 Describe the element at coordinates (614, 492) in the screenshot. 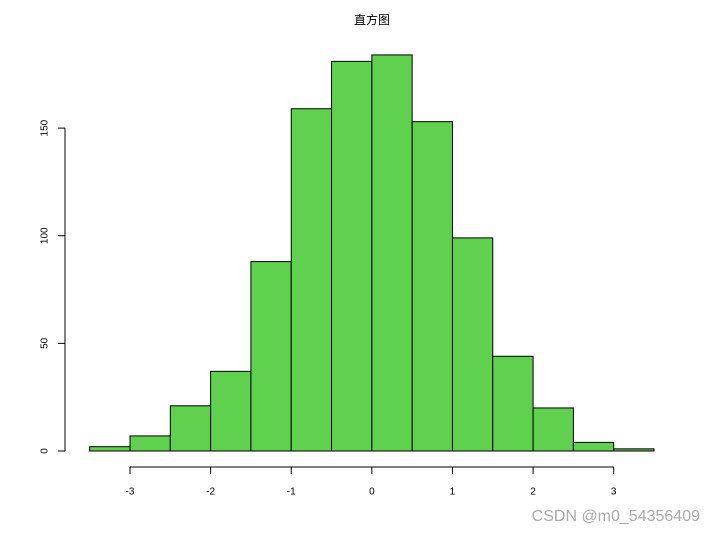

I see `x-tick-label: 3` at that location.